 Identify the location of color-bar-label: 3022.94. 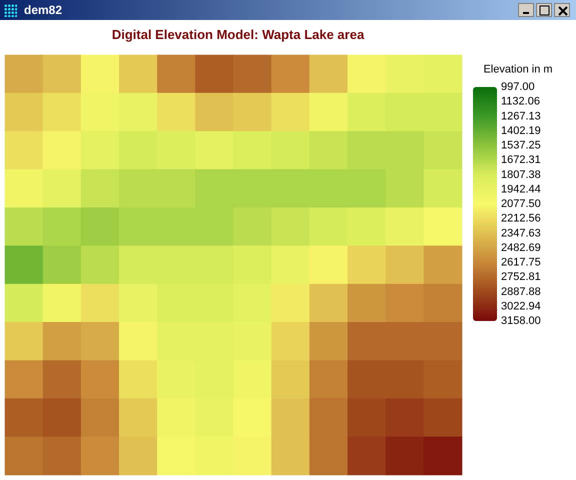
(521, 306).